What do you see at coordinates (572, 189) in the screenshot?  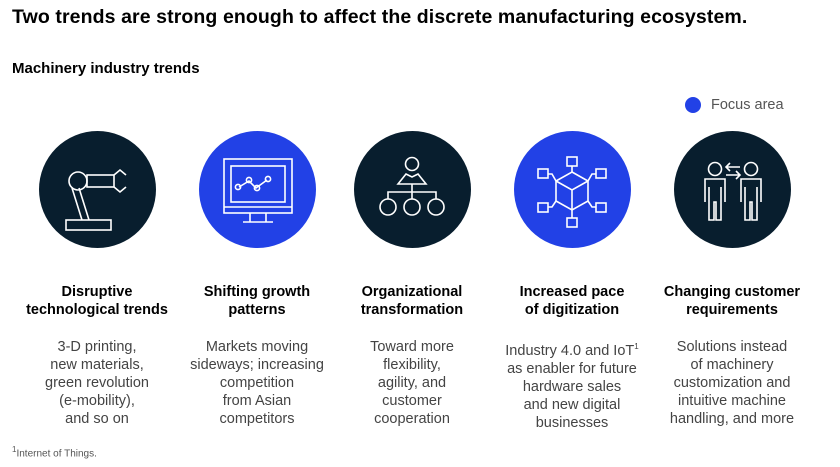 I see `network-cube-icon` at bounding box center [572, 189].